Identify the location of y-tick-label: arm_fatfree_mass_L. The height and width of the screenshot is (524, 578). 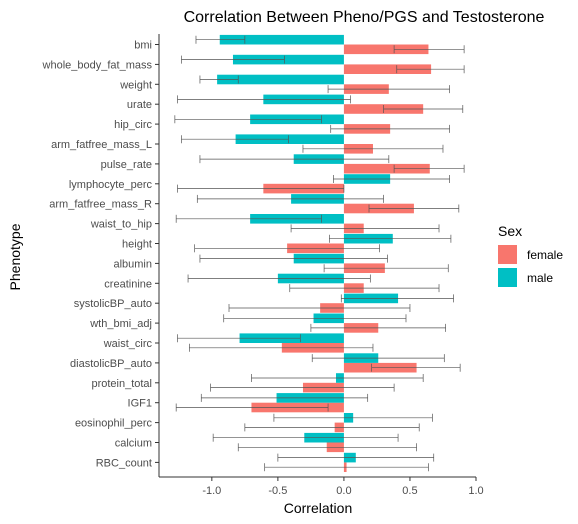
(101, 145).